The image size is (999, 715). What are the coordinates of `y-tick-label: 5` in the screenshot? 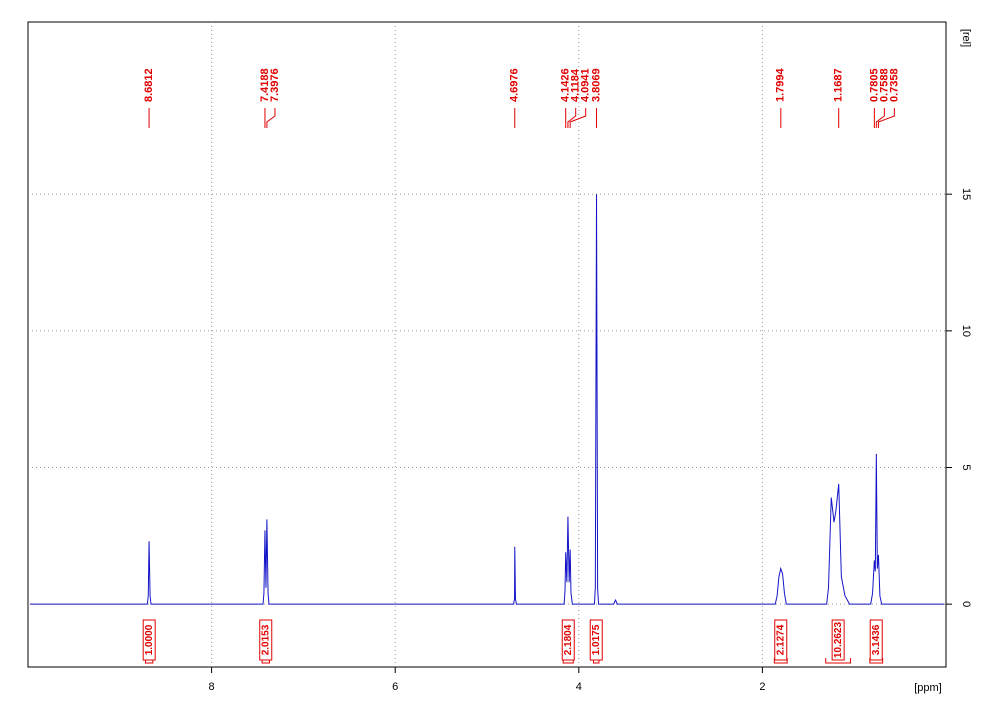 It's located at (966, 467).